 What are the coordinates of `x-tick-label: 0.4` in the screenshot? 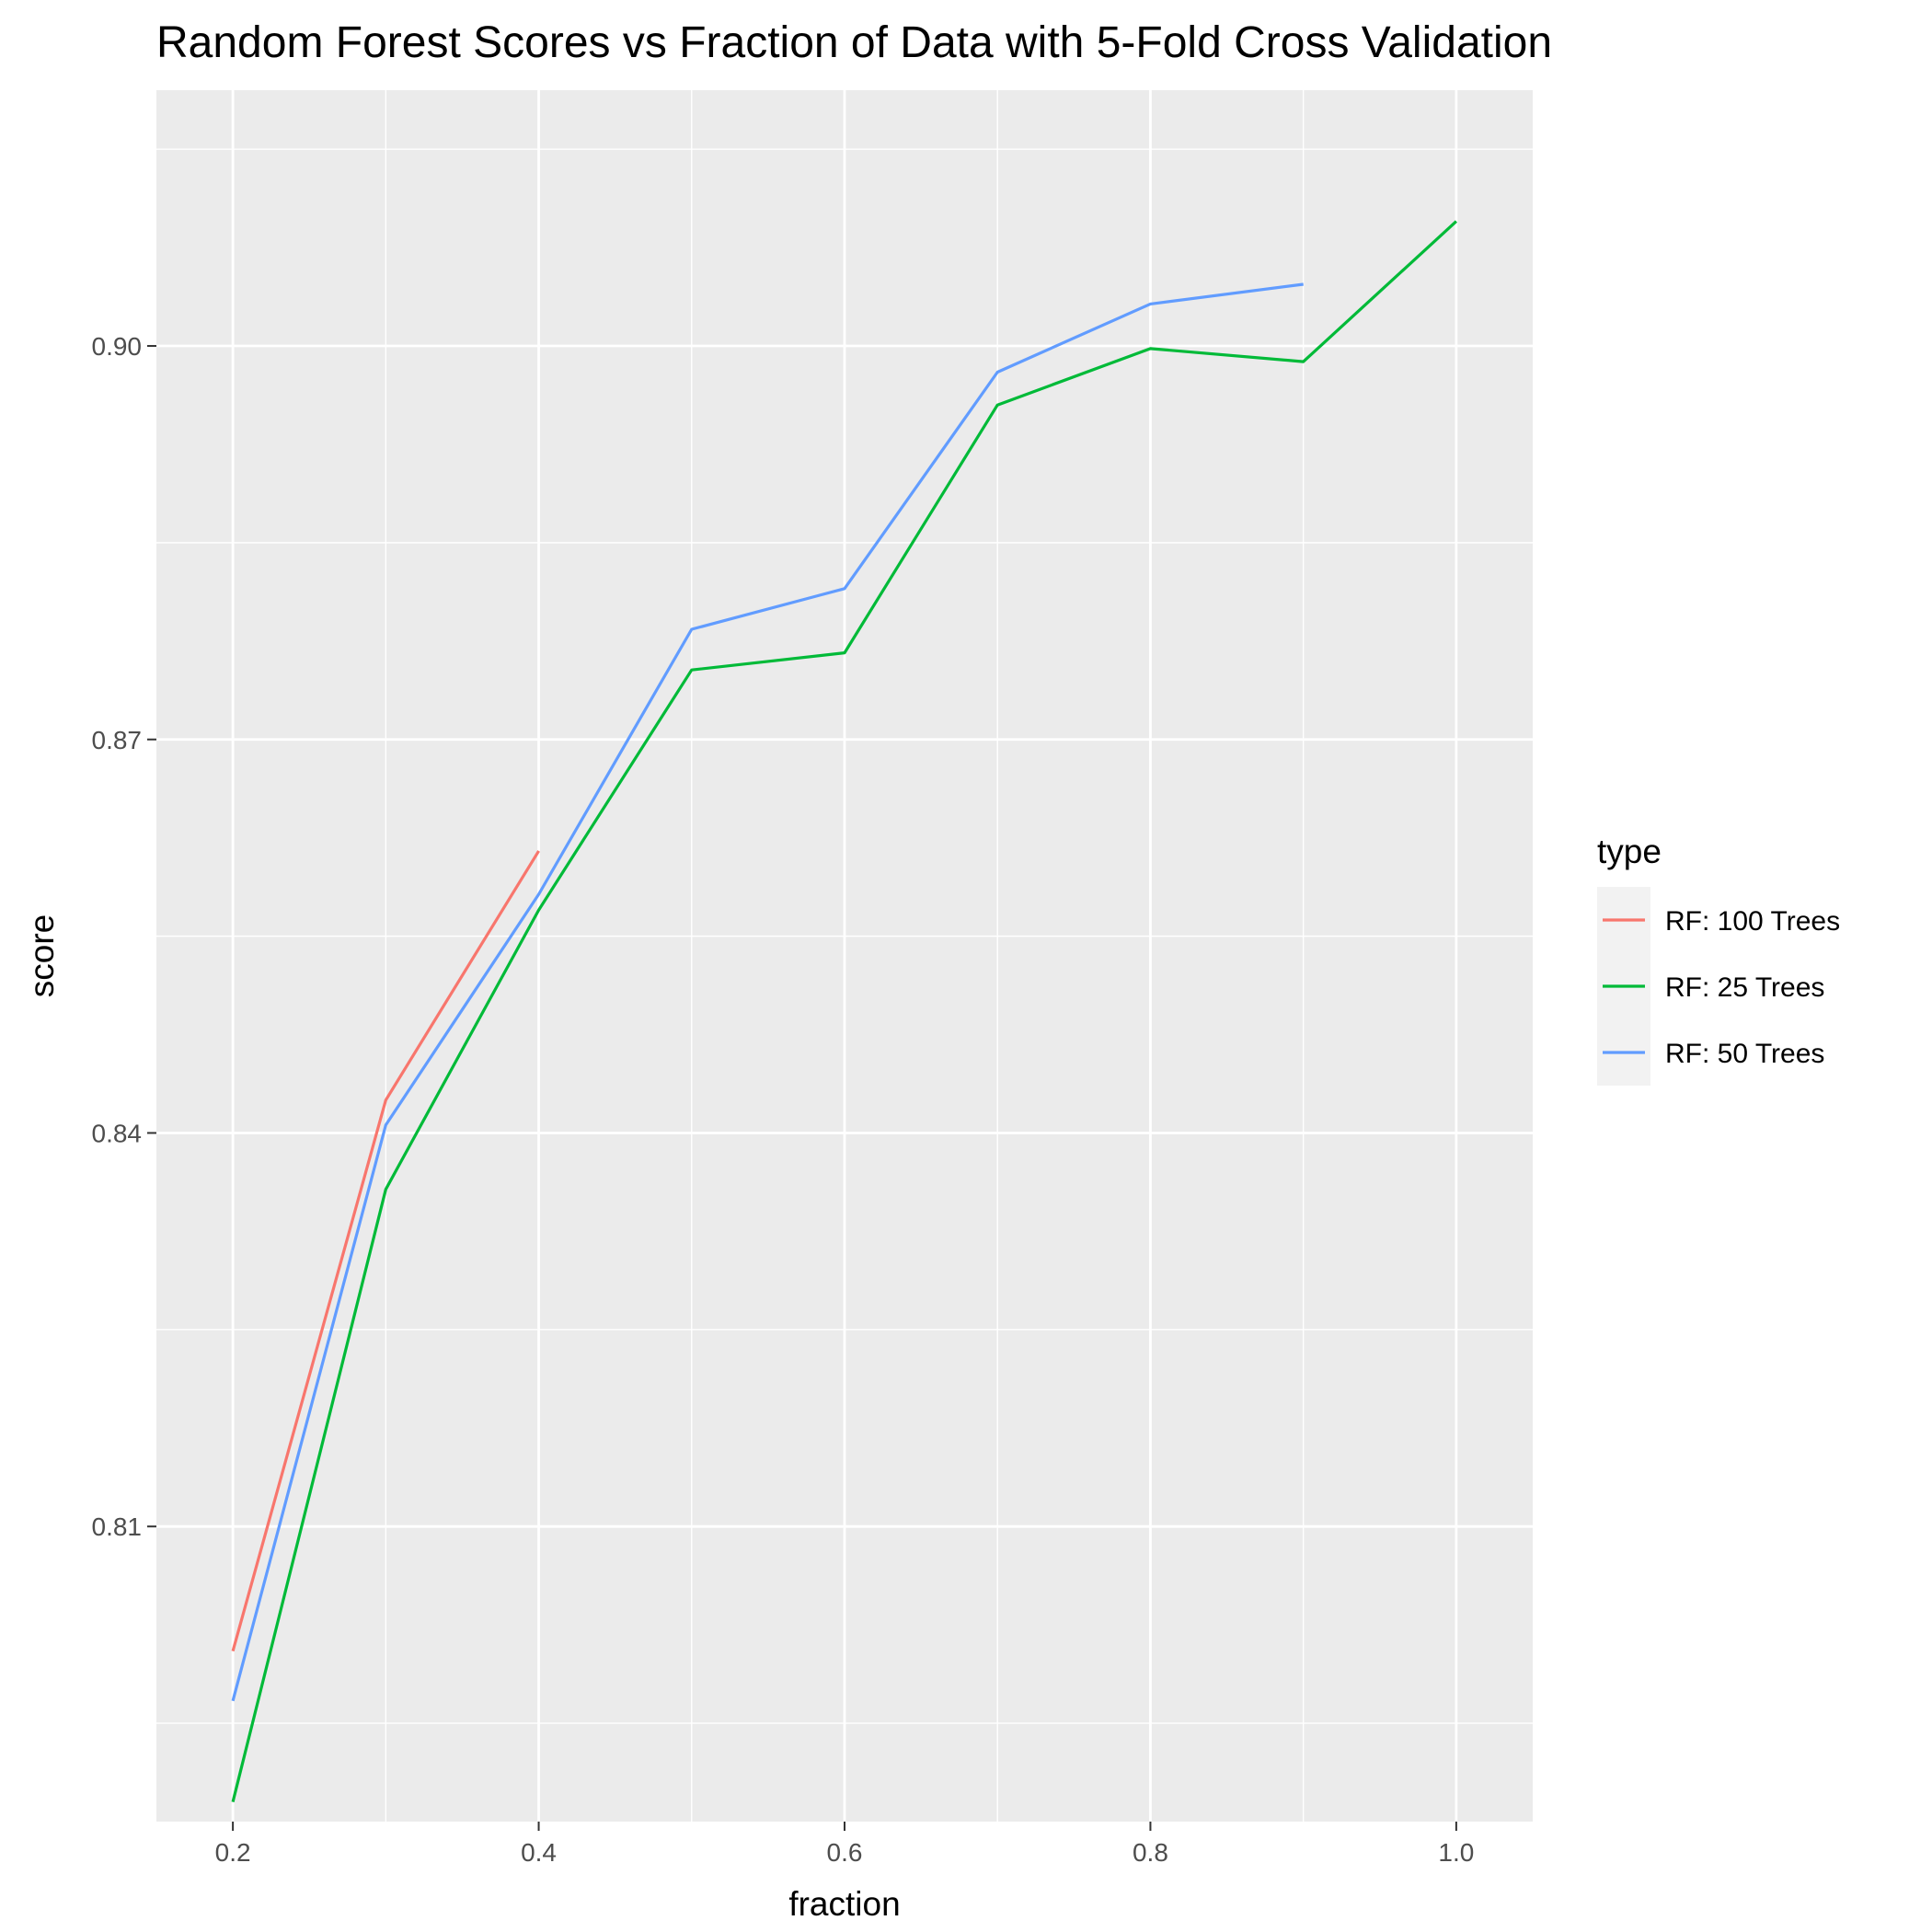 It's located at (539, 1852).